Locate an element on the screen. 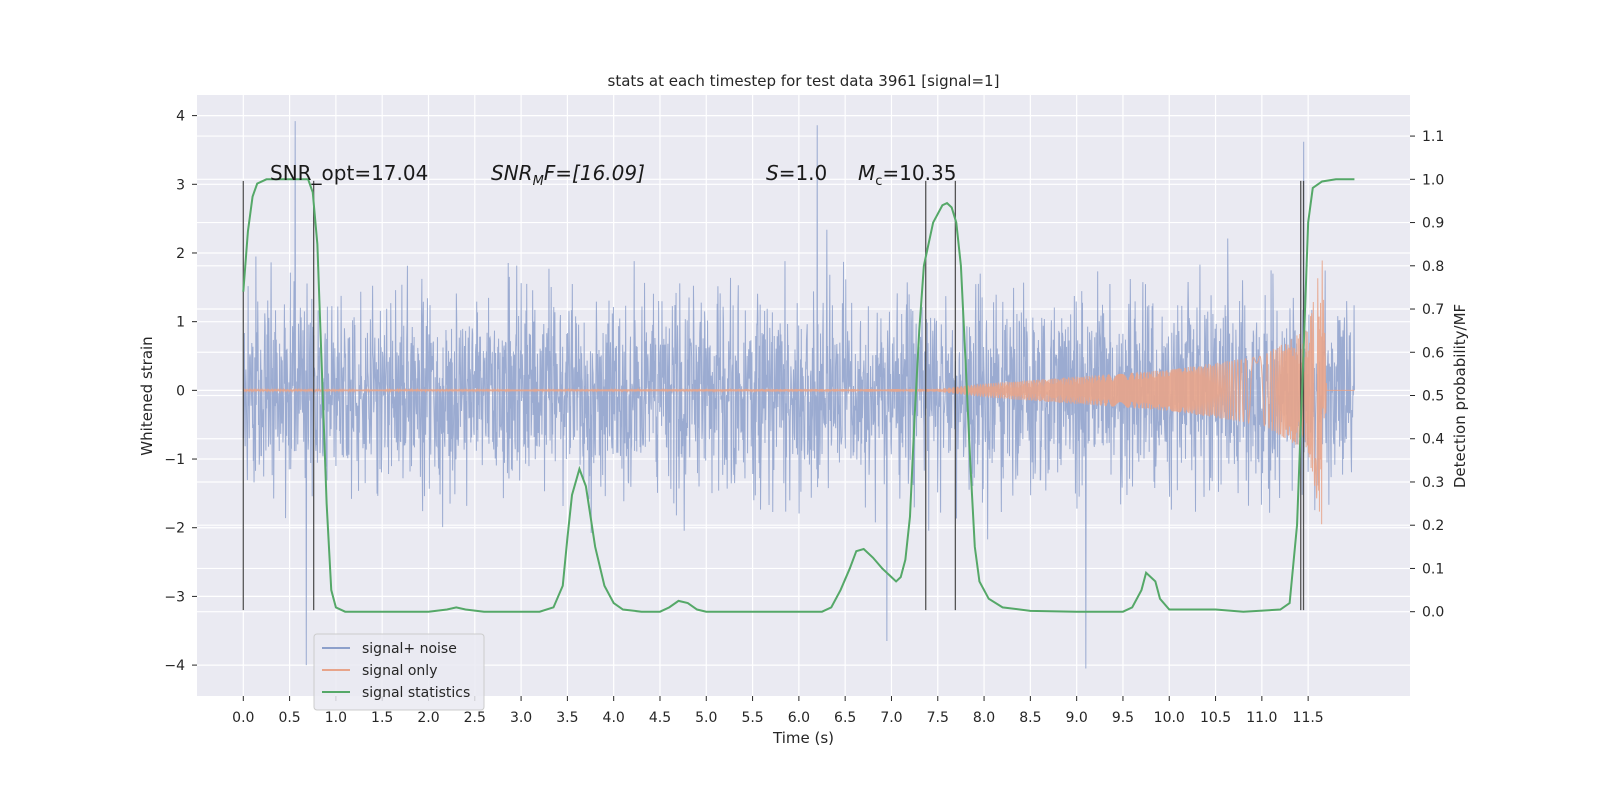 This screenshot has width=1600, height=800. y2-tick-label: 0.5 is located at coordinates (1433, 397).